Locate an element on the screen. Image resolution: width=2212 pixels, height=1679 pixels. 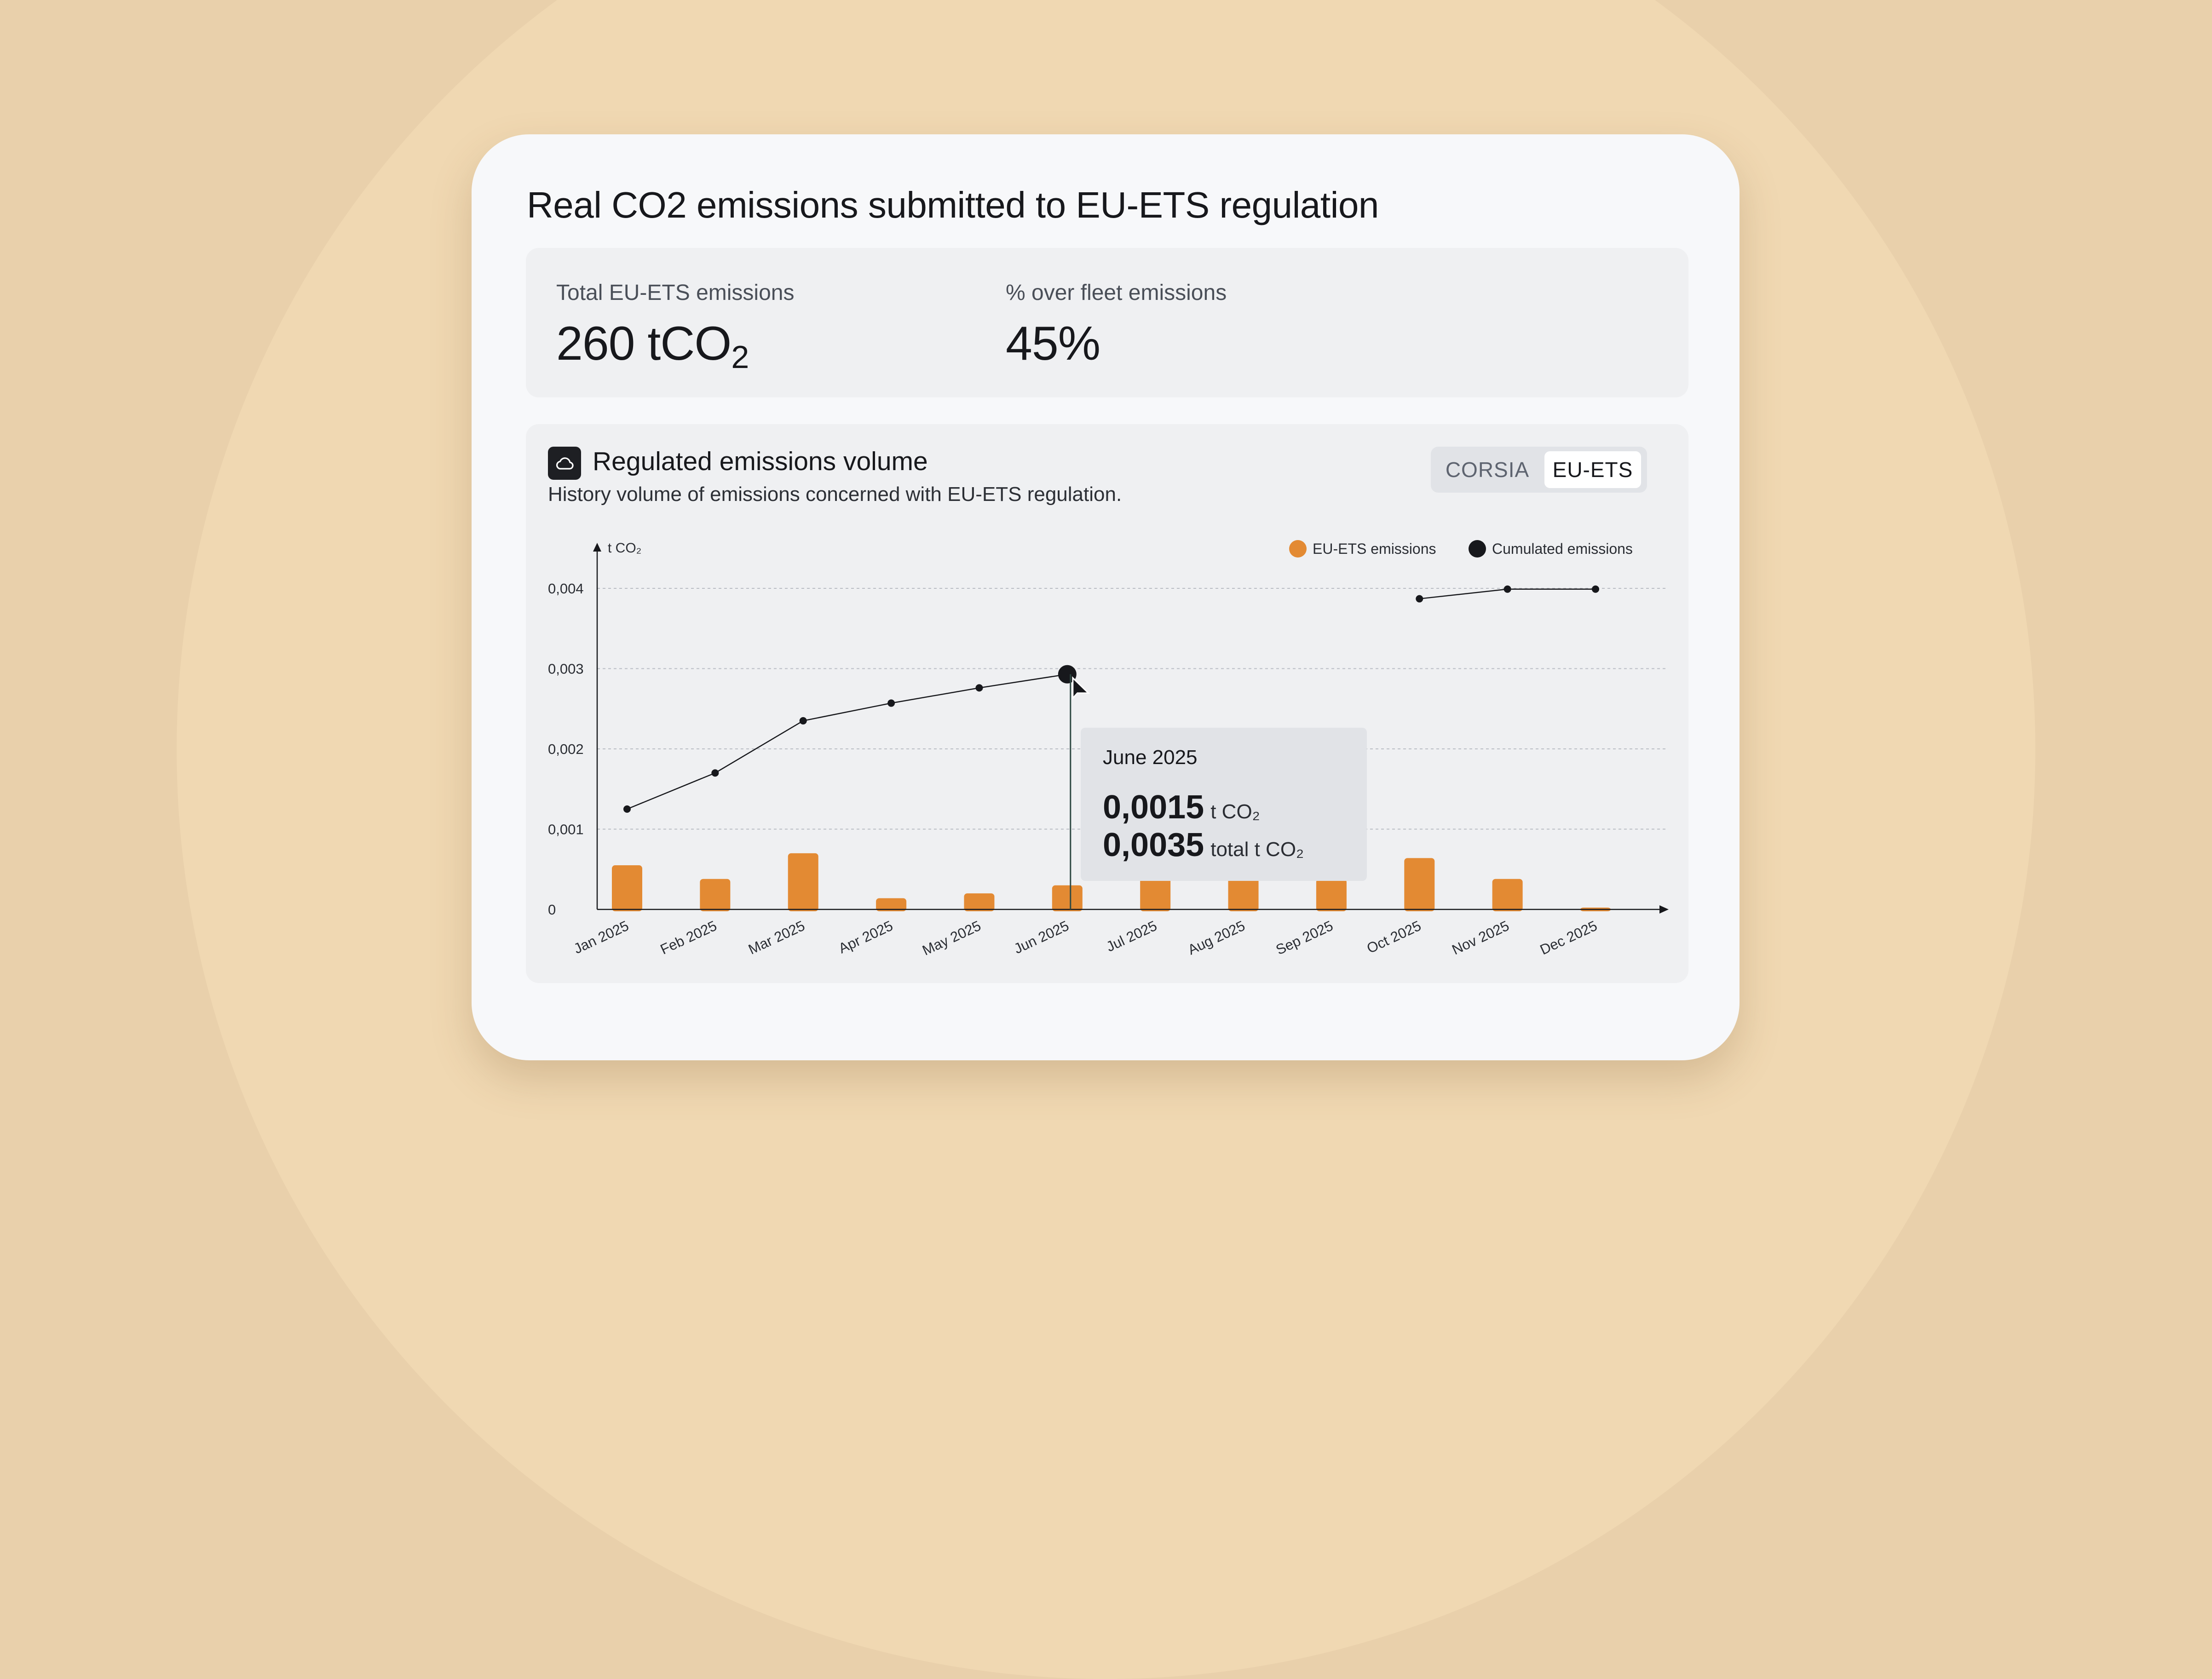
y-tick-label: 0,002 is located at coordinates (566, 749).